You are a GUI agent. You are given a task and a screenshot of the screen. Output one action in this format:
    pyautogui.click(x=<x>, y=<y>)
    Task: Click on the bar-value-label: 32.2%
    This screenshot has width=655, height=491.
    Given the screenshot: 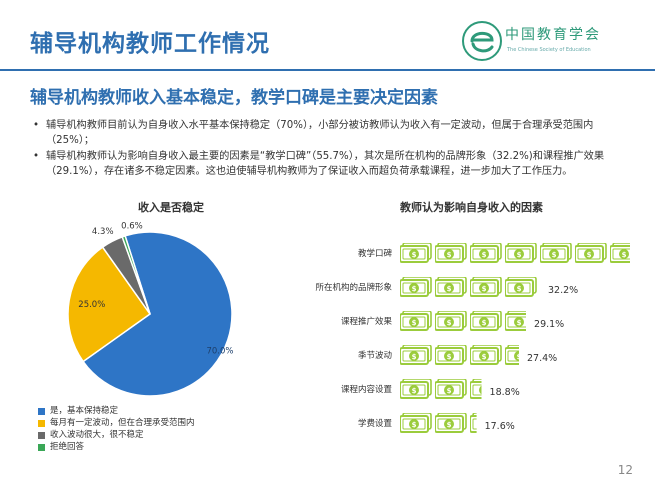 What is the action you would take?
    pyautogui.click(x=563, y=290)
    